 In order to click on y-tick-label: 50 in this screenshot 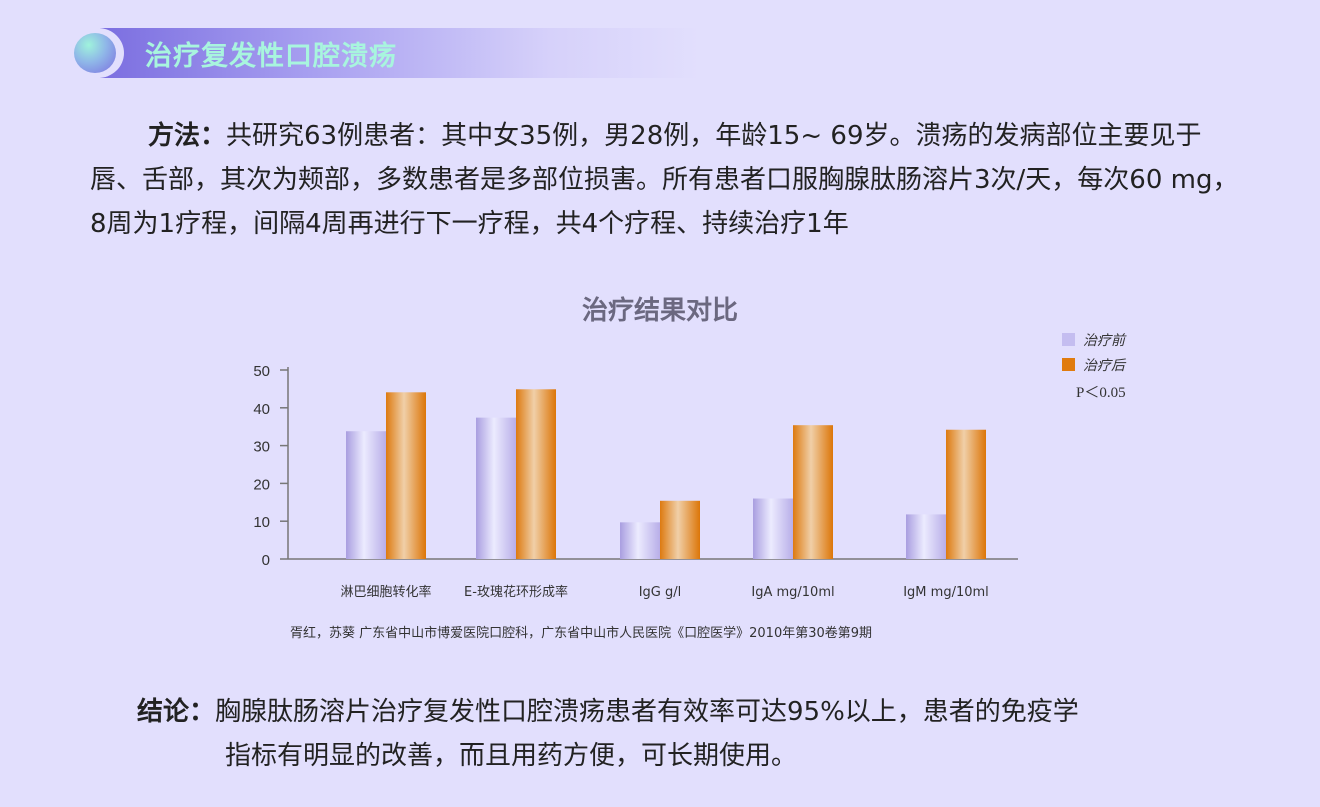, I will do `click(261, 371)`.